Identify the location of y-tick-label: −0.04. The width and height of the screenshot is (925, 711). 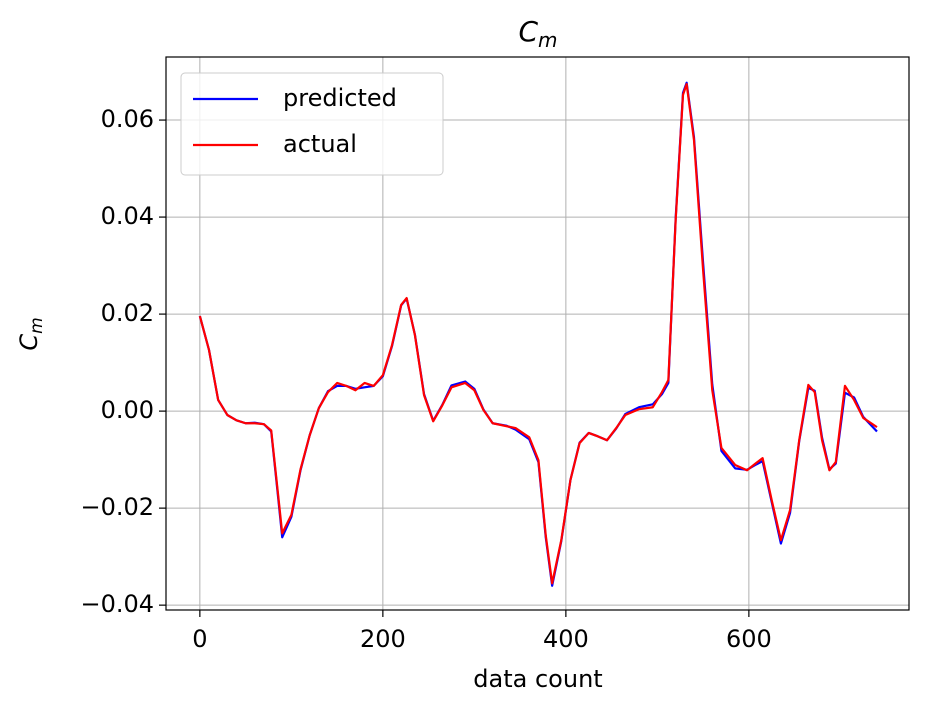
(117, 604).